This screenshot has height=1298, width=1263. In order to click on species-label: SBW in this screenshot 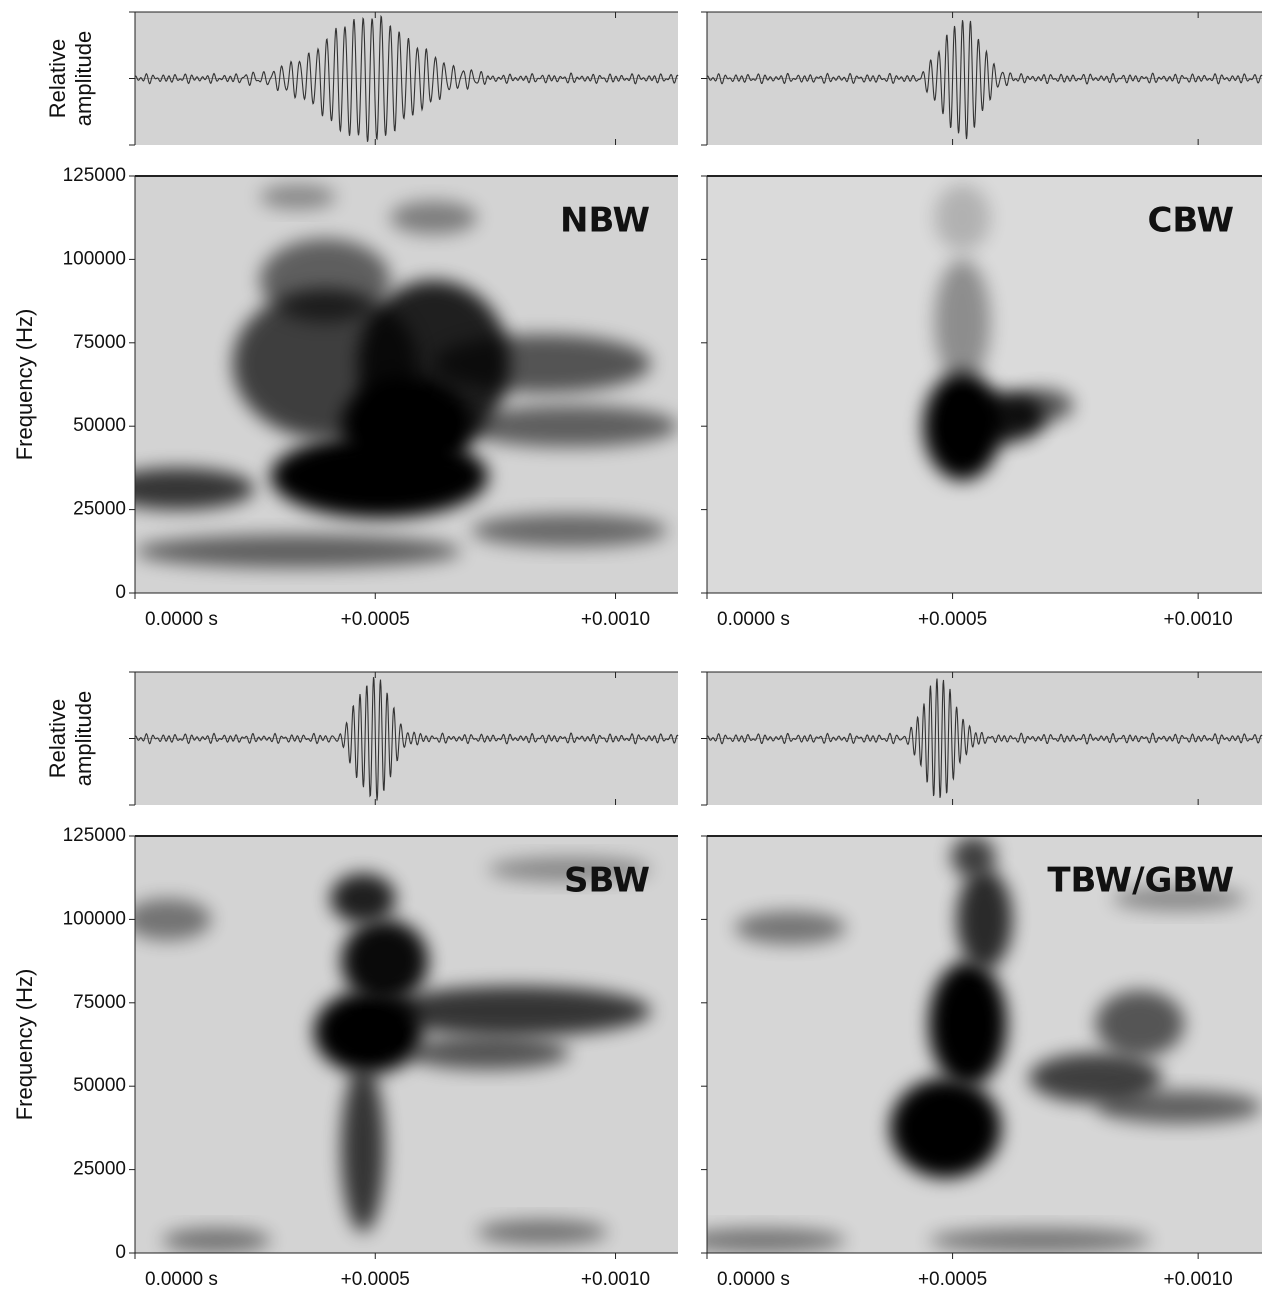, I will do `click(607, 881)`.